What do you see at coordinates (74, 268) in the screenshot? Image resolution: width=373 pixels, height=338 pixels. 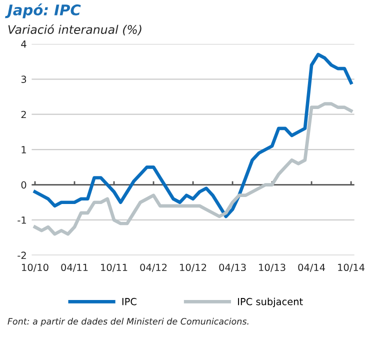 I see `x-tick-label: 04/11` at bounding box center [74, 268].